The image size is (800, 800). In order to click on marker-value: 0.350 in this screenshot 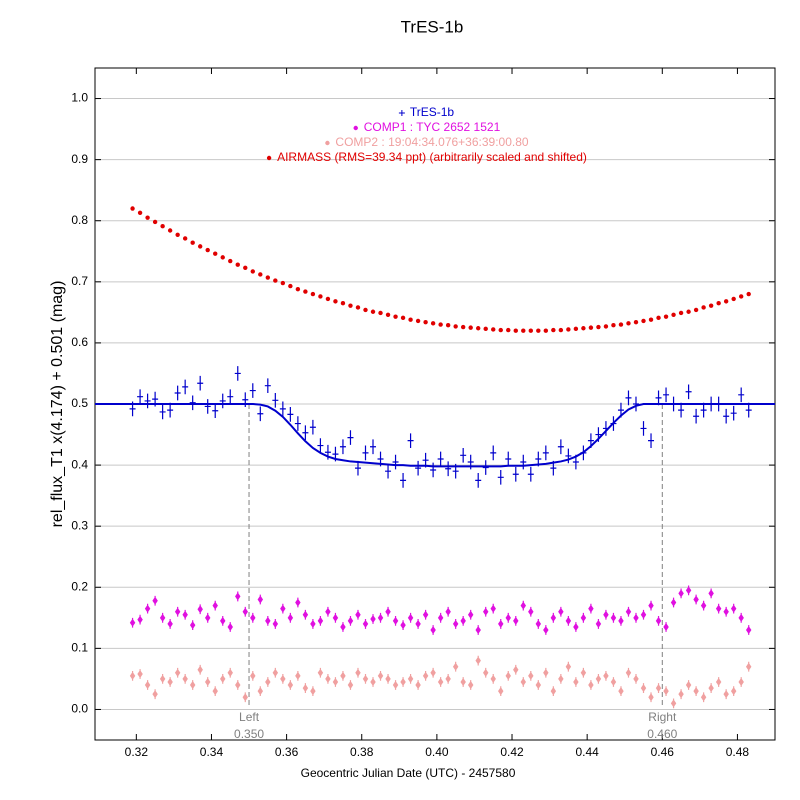, I will do `click(249, 734)`.